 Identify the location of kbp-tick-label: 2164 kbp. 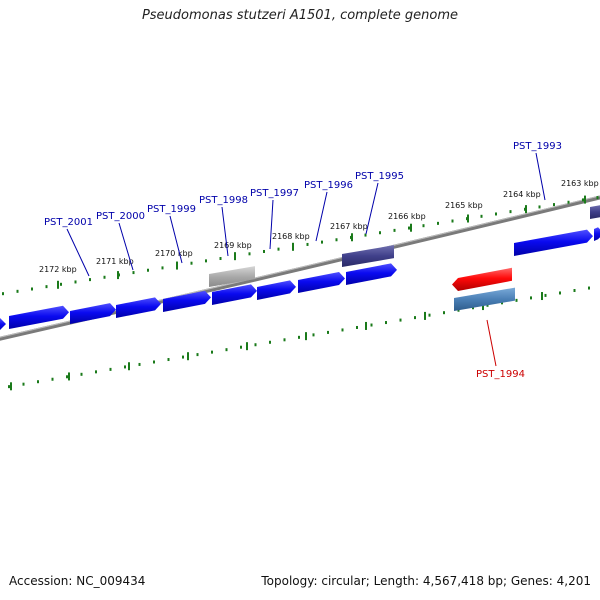
(522, 194).